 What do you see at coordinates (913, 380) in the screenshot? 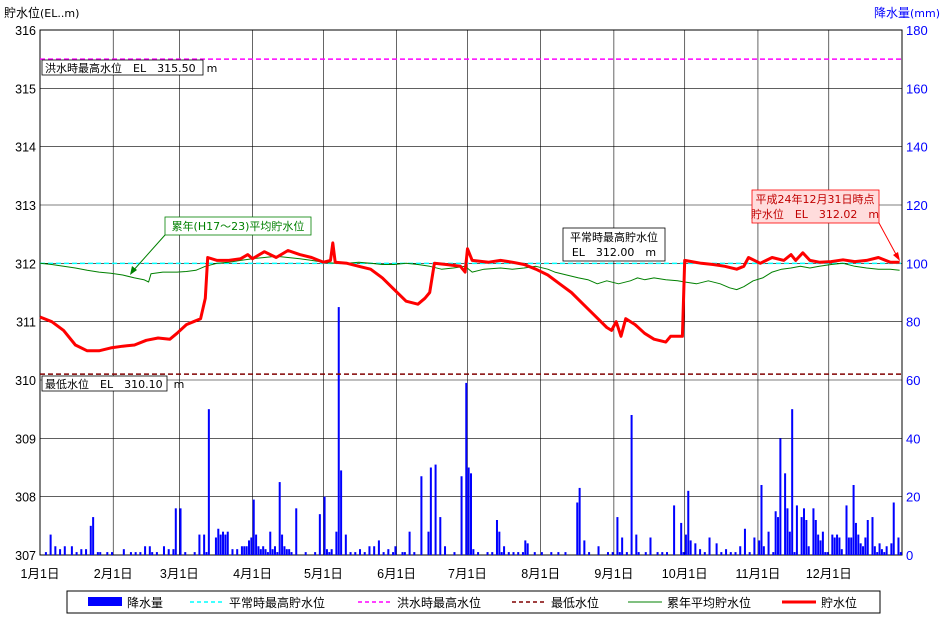
I see `right-tick-label: 60` at bounding box center [913, 380].